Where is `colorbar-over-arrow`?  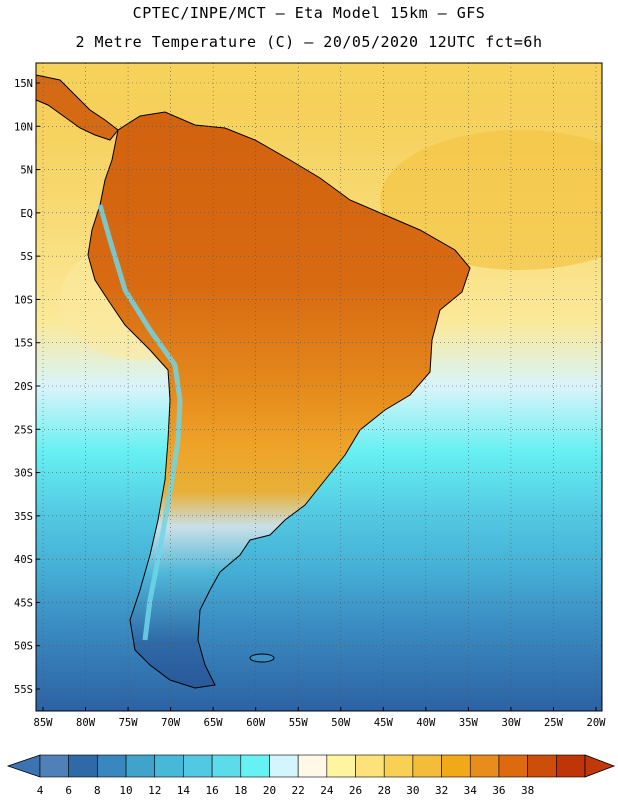 colorbar-over-arrow is located at coordinates (600, 766).